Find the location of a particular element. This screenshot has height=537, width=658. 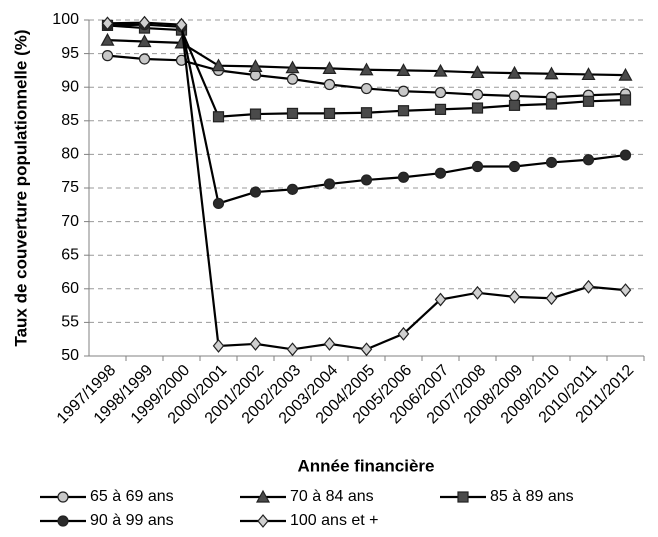

legend-item: 100 ans et + is located at coordinates (309, 520).